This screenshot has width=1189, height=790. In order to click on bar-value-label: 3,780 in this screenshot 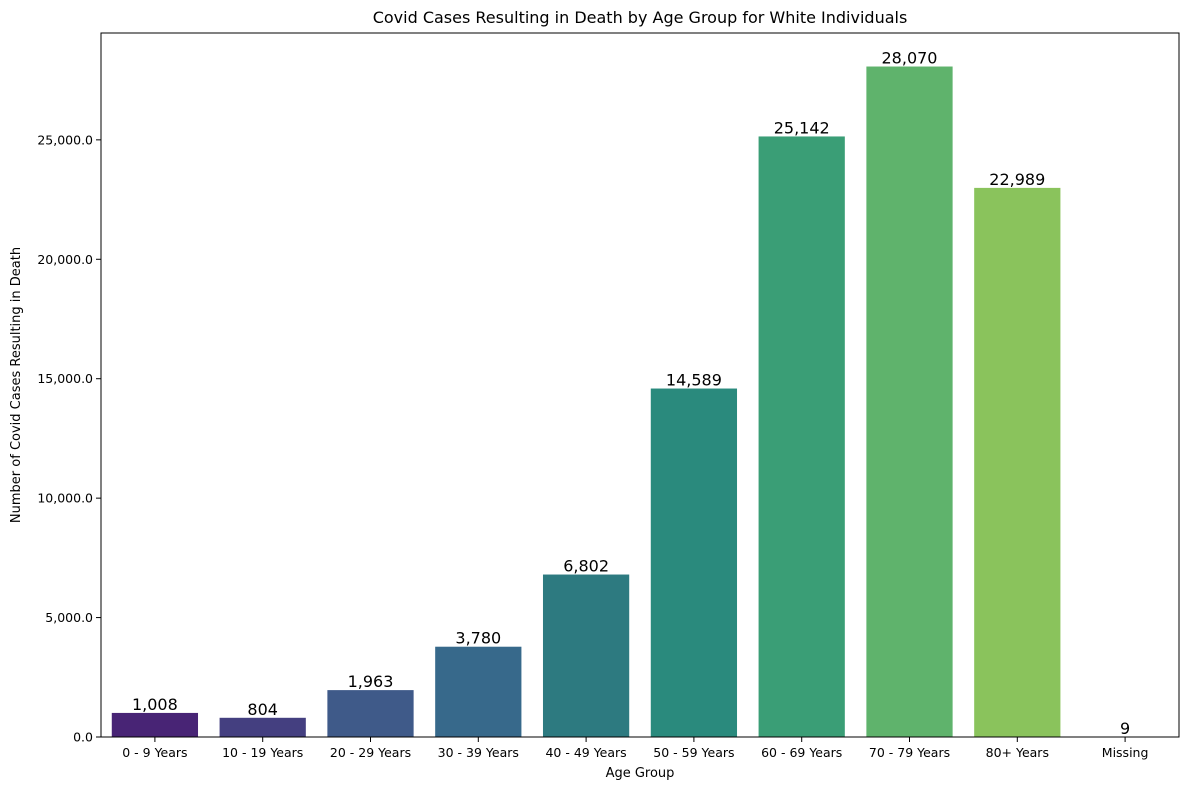, I will do `click(478, 638)`.